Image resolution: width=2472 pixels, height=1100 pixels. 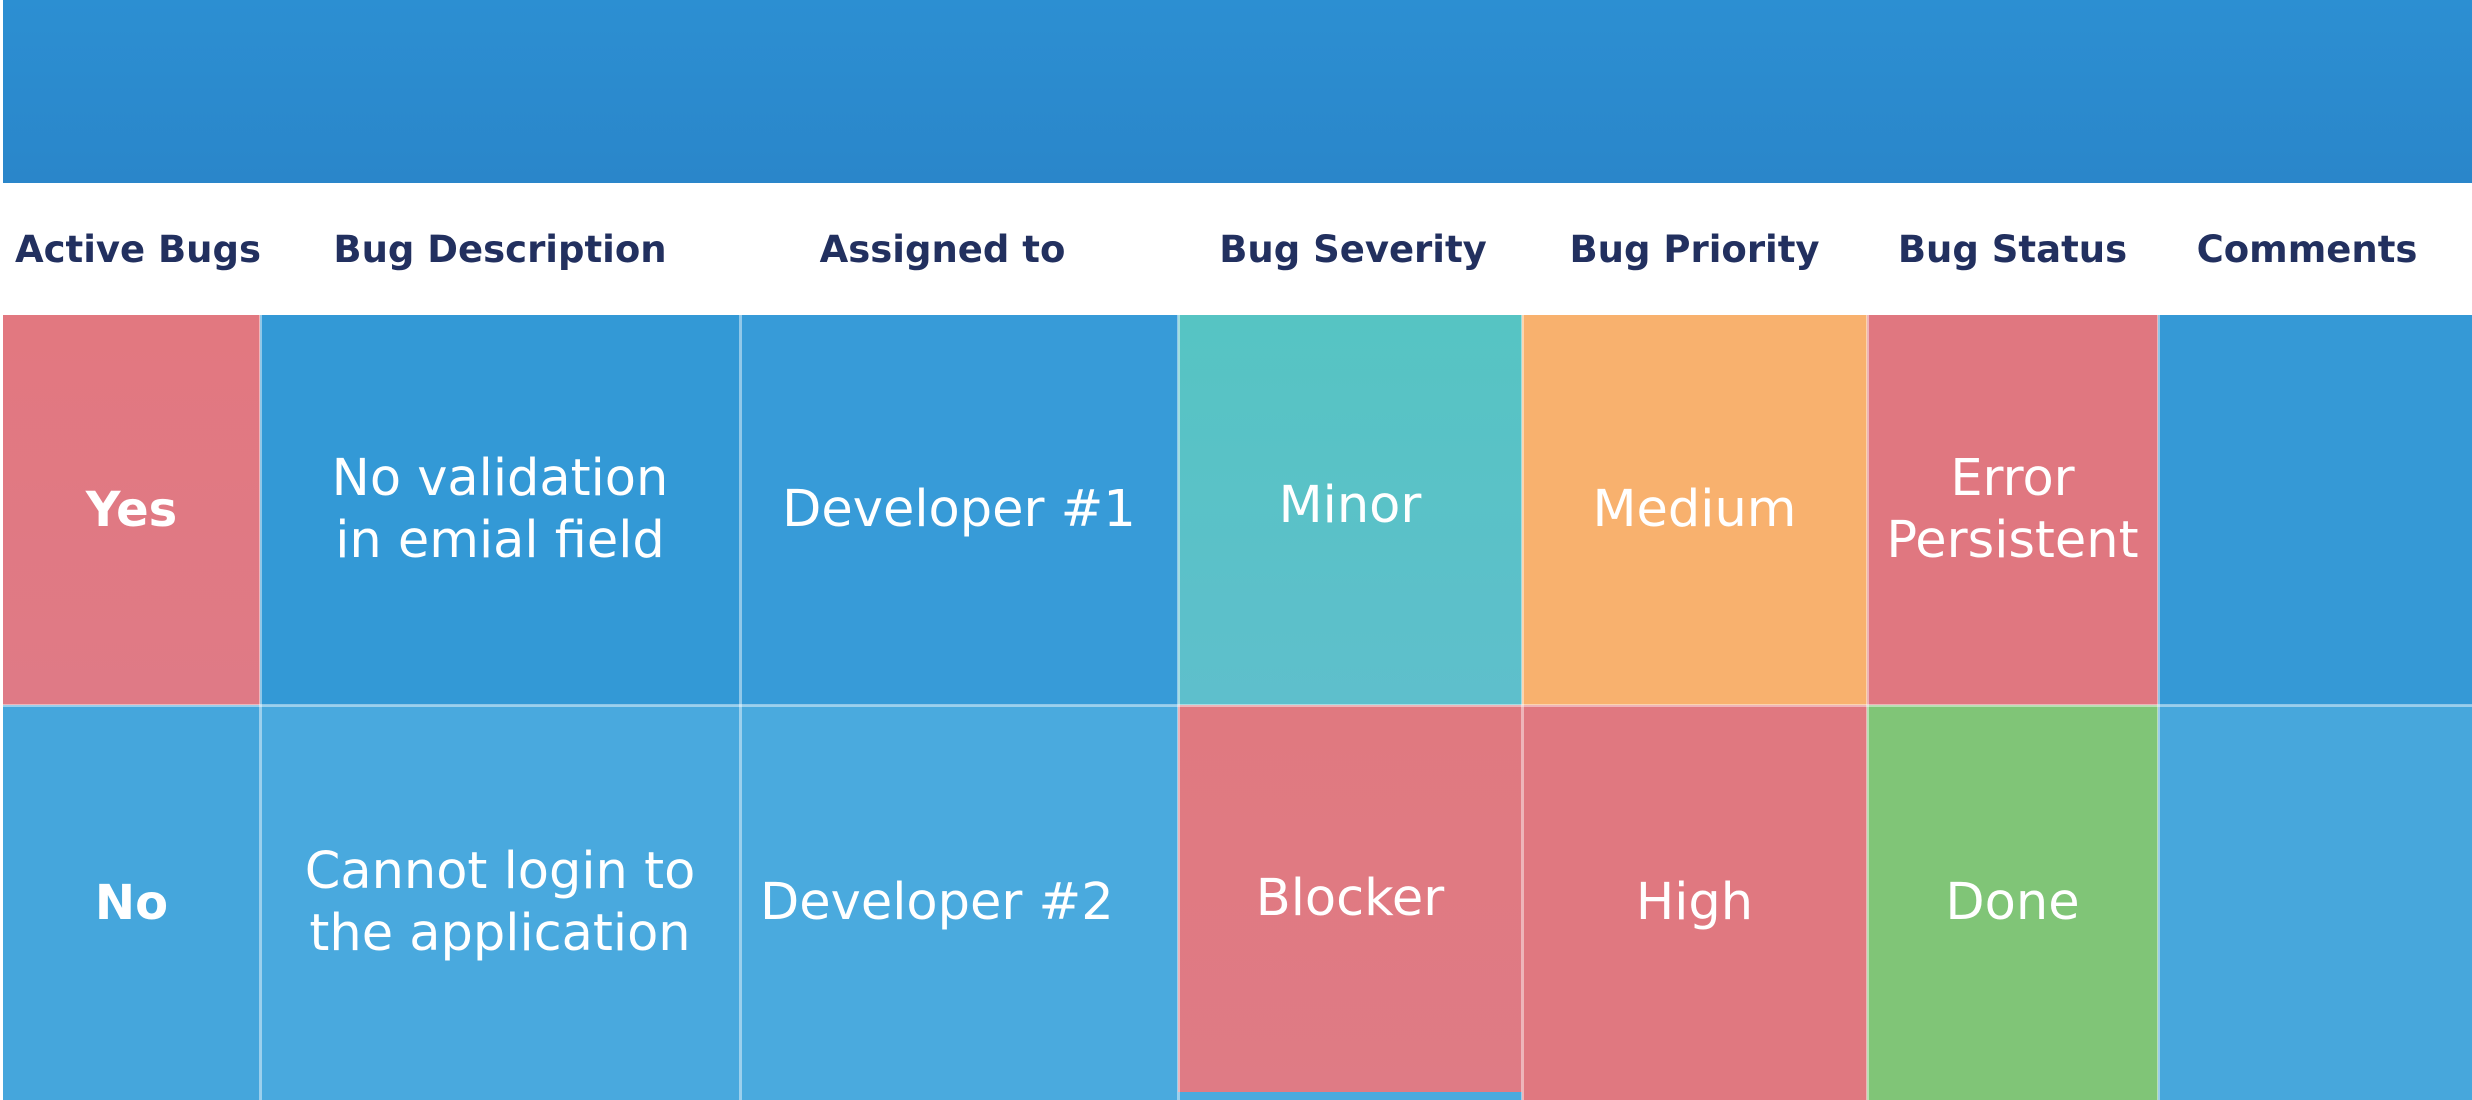 I want to click on row2-bug-priority: High, so click(x=1694, y=902).